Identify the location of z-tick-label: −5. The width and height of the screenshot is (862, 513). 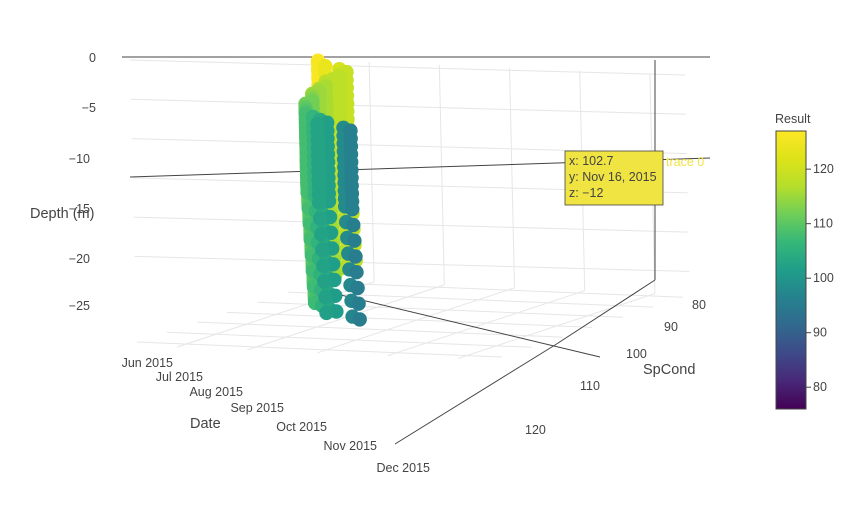
(89, 108).